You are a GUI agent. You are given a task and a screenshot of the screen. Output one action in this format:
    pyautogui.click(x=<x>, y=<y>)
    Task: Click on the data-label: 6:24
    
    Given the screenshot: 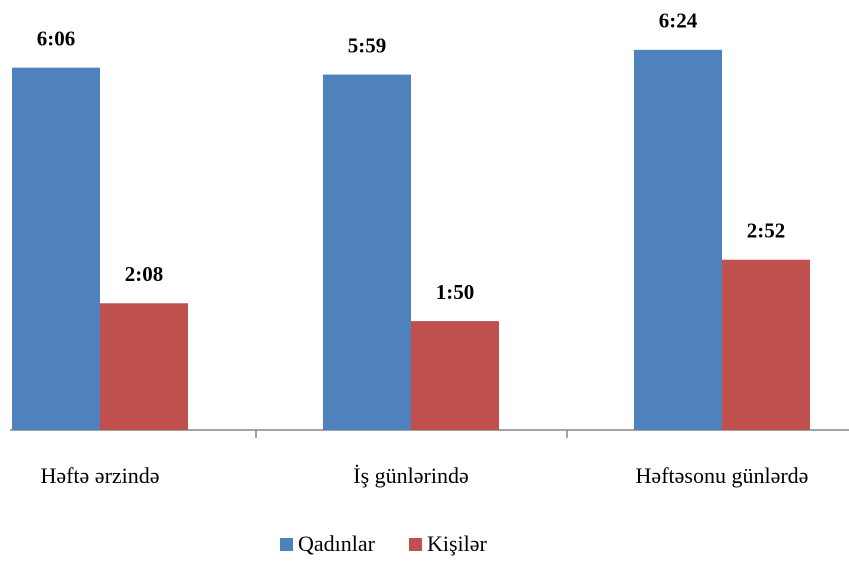 What is the action you would take?
    pyautogui.click(x=678, y=21)
    